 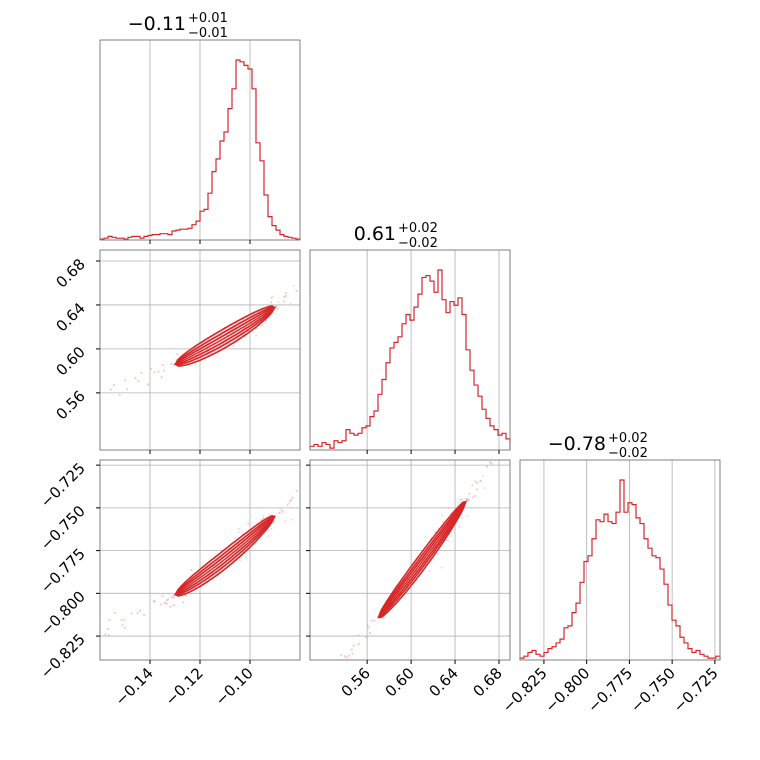 What do you see at coordinates (68, 570) in the screenshot?
I see `y-axis-2-labels: −0.825−0.800−0.775−0.750−0.725` at bounding box center [68, 570].